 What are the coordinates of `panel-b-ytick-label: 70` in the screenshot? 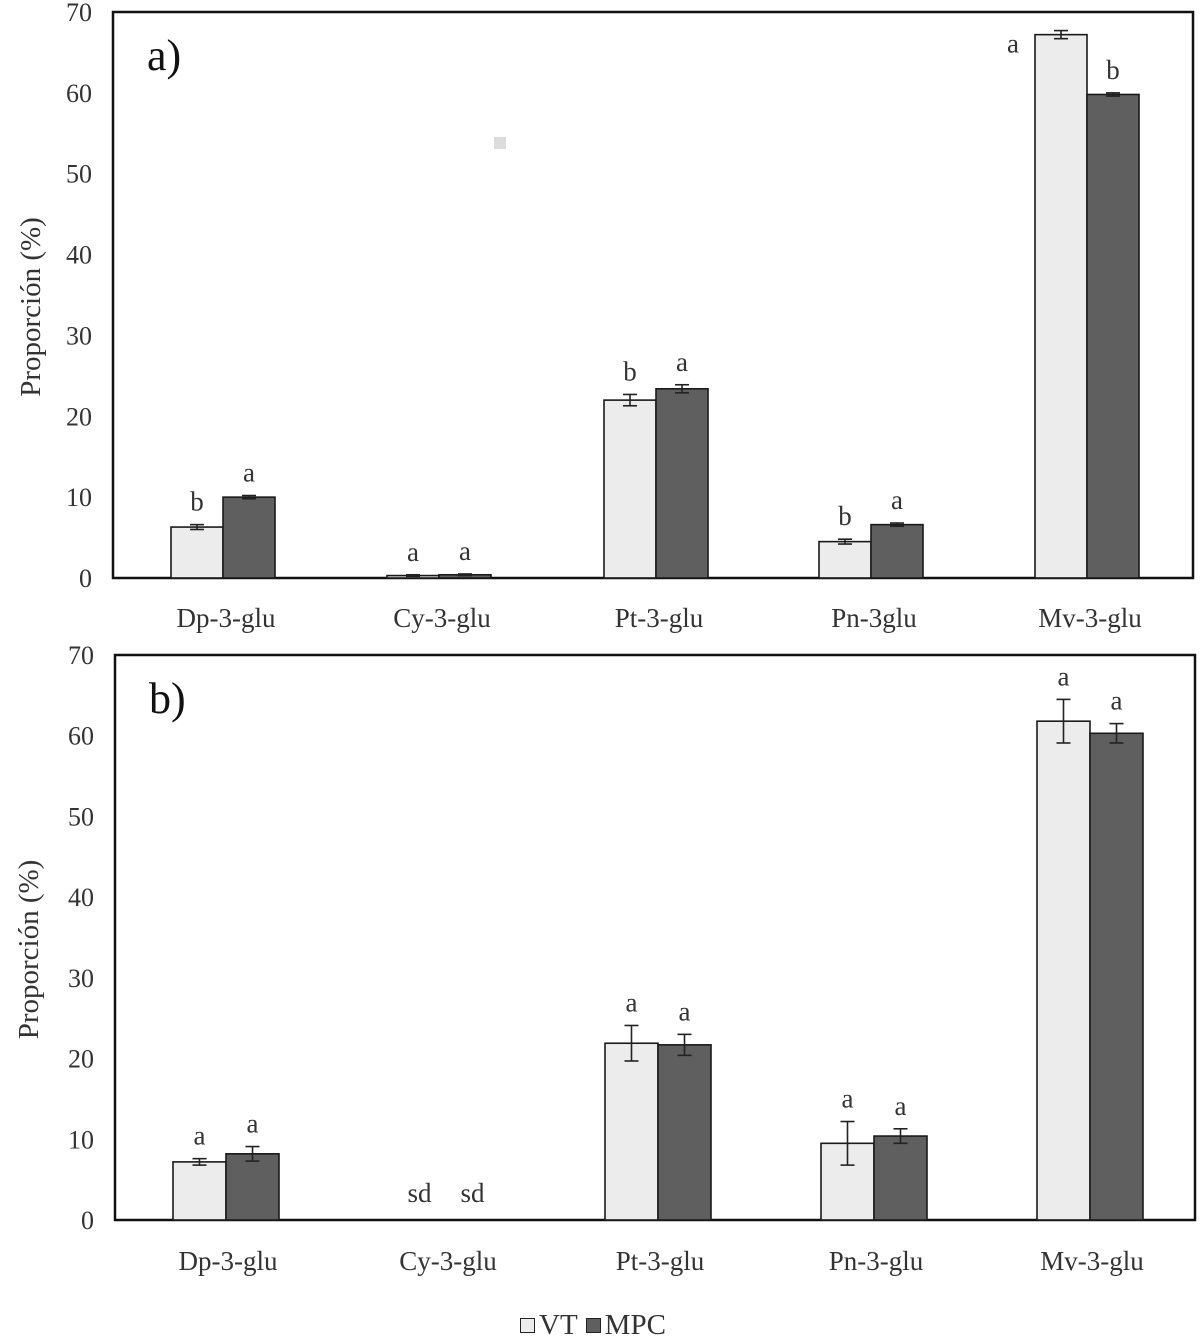 It's located at (81, 655).